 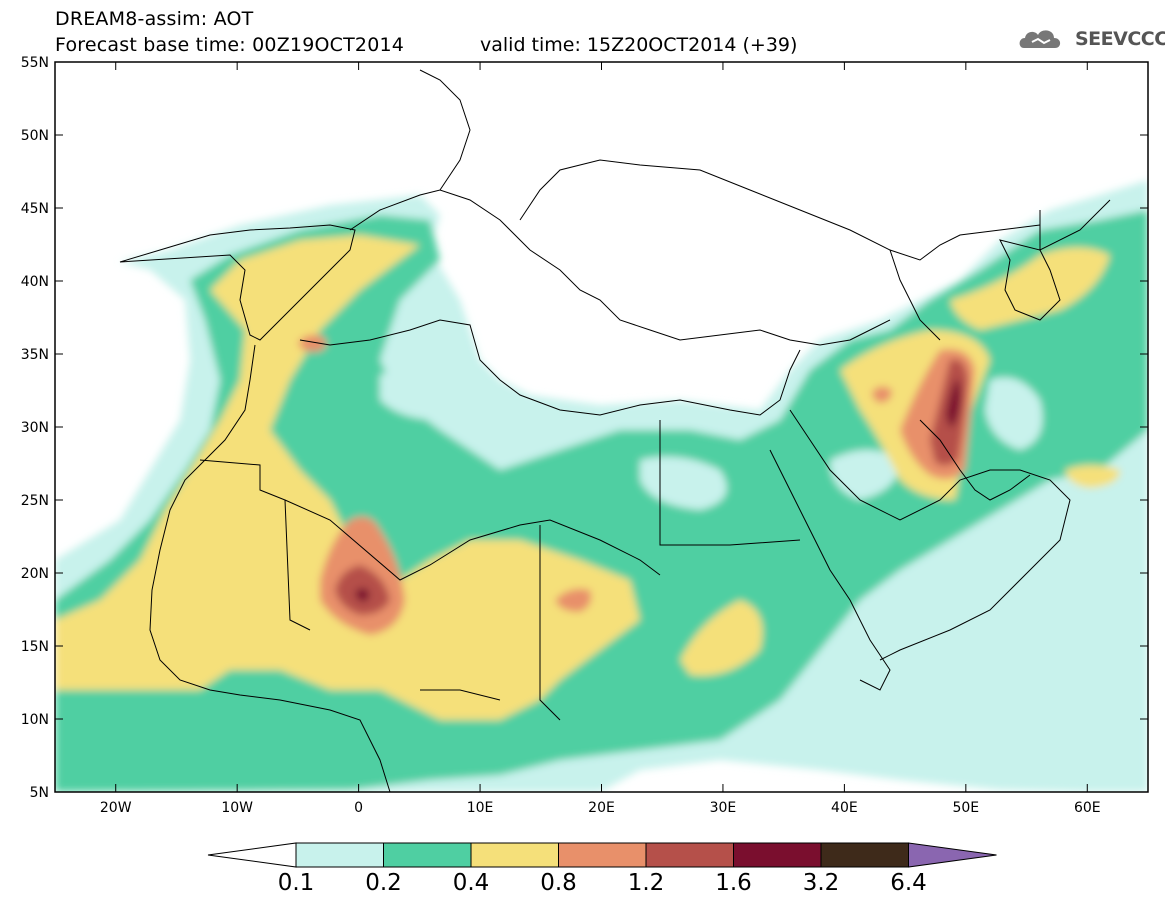 What do you see at coordinates (601, 808) in the screenshot?
I see `lon-tick-label: 20E` at bounding box center [601, 808].